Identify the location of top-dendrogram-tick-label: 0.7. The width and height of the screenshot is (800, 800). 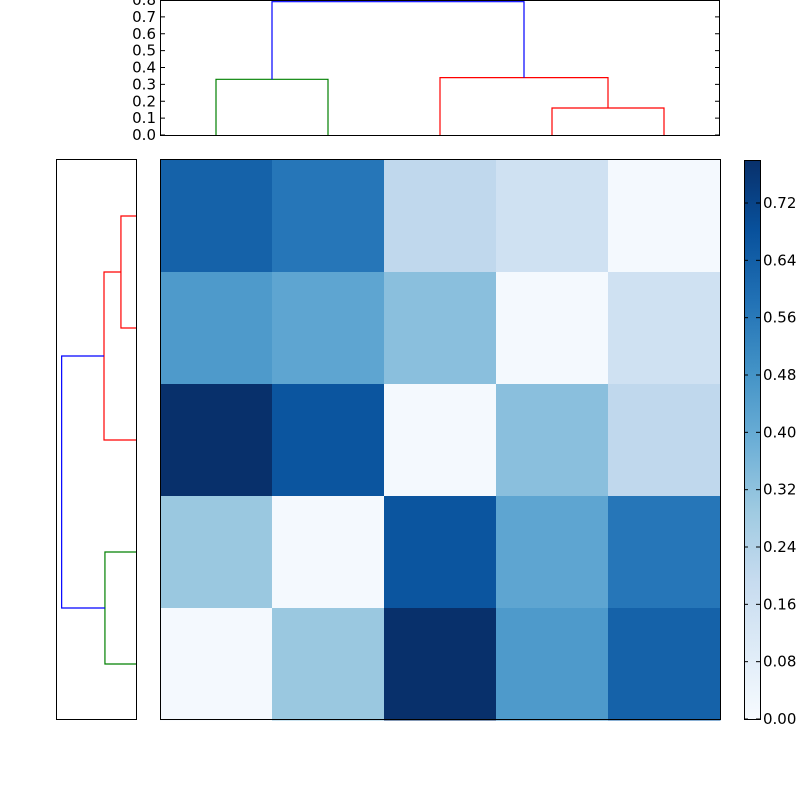
(144, 17).